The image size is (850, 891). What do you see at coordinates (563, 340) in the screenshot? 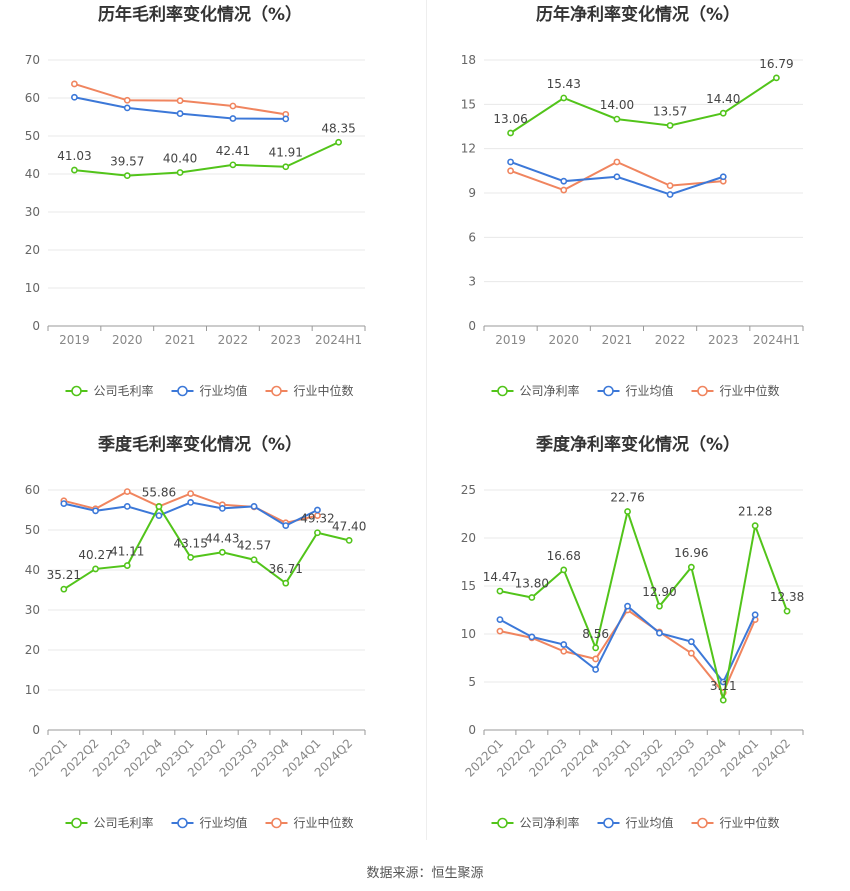
I see `x-tick-label: 2020` at bounding box center [563, 340].